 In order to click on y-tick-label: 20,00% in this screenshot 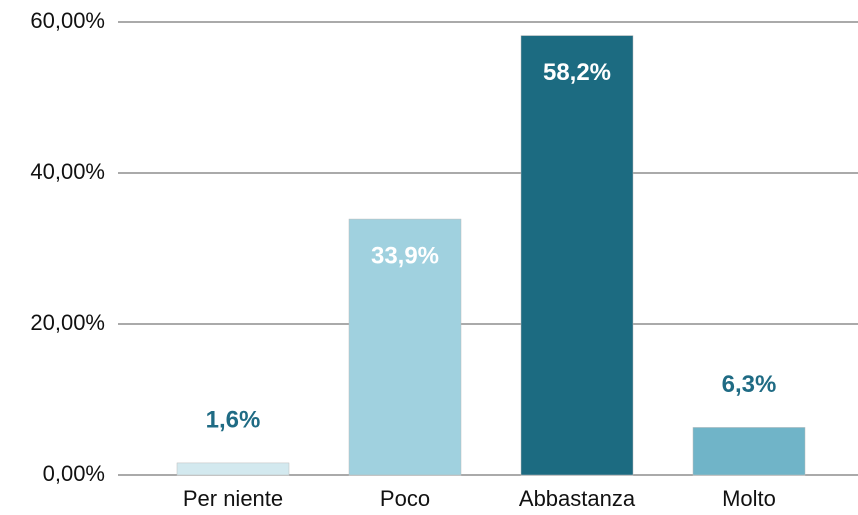, I will do `click(67, 322)`.